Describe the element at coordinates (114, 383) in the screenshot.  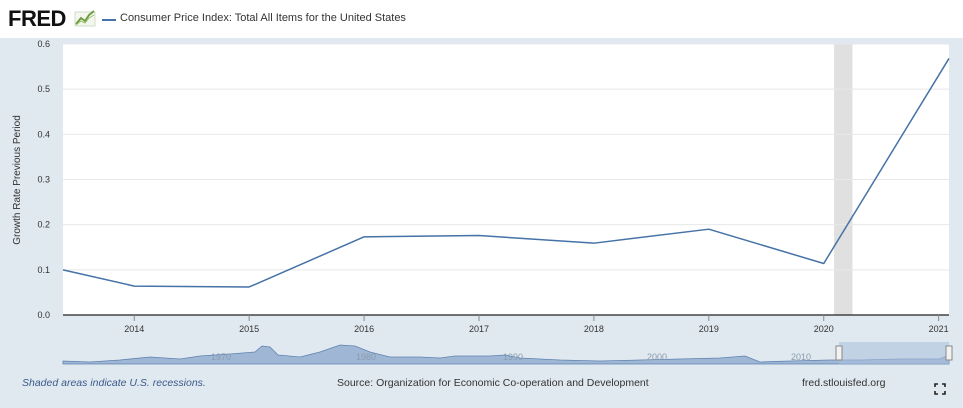
I see `recession-note: Shaded areas indicate U.S. recessions.` at that location.